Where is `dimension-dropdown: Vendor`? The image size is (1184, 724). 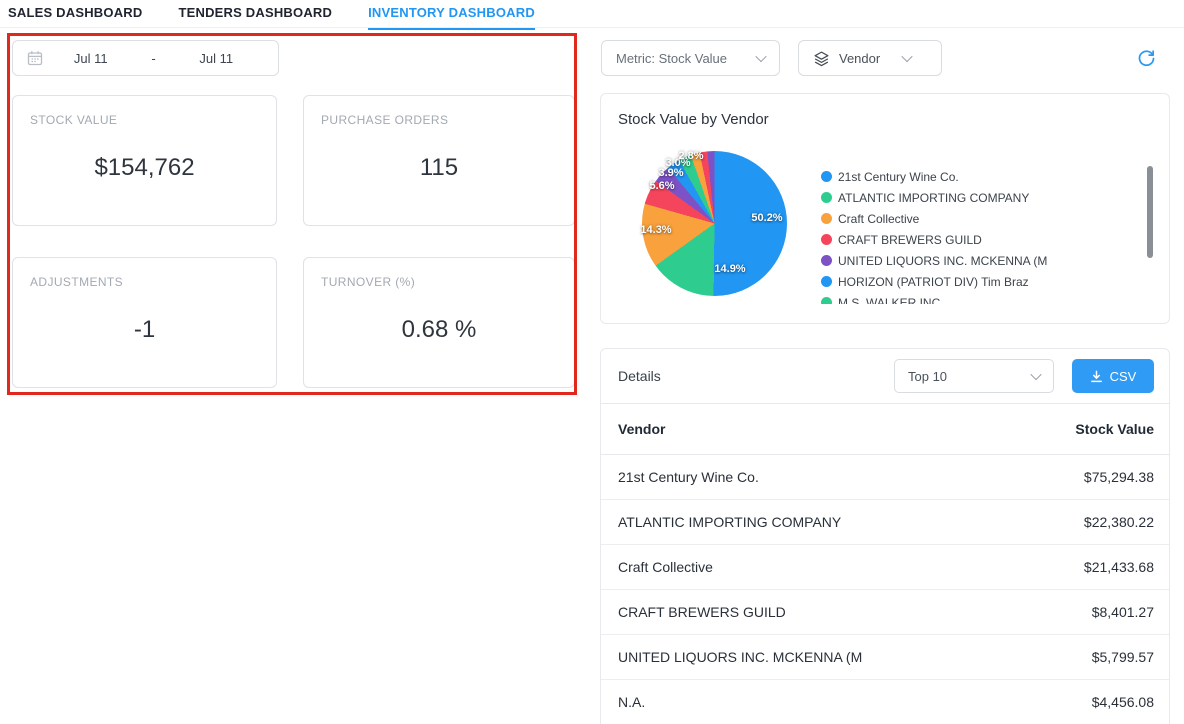 dimension-dropdown: Vendor is located at coordinates (870, 58).